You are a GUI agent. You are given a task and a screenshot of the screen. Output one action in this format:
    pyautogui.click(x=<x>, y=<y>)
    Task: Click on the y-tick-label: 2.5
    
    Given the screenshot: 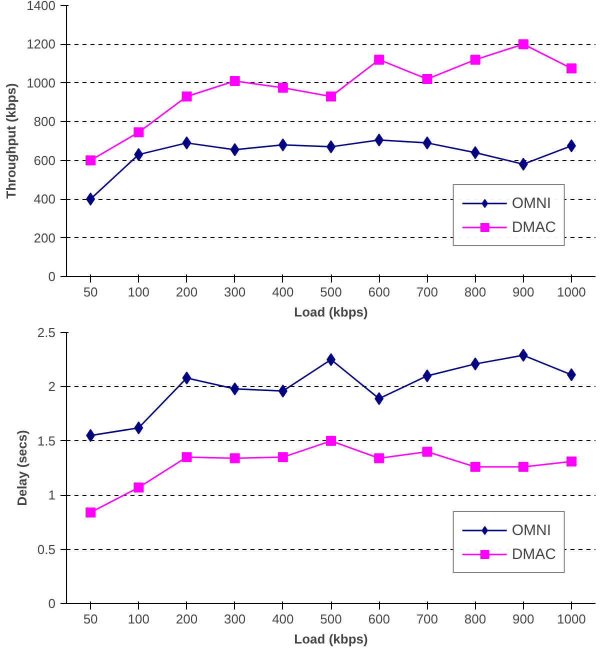 What is the action you would take?
    pyautogui.click(x=46, y=332)
    